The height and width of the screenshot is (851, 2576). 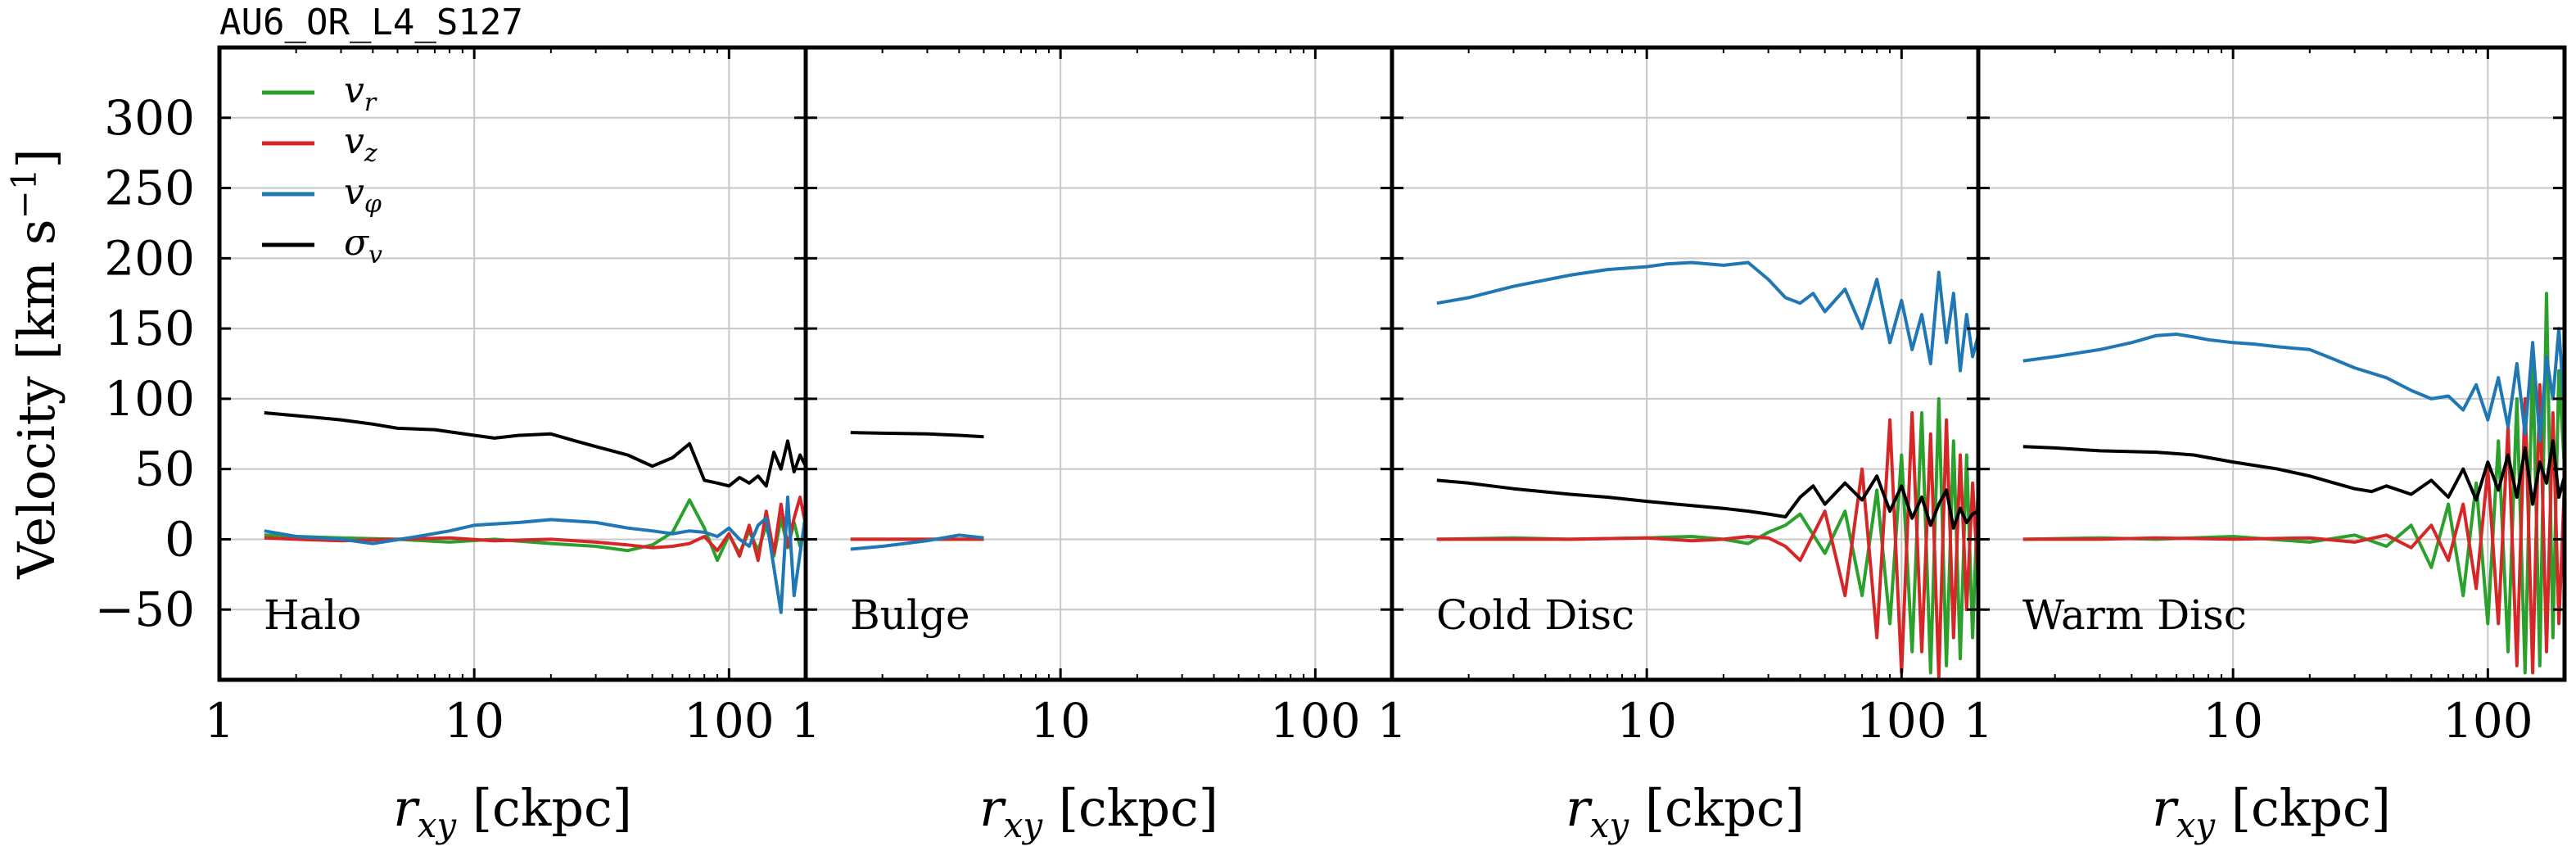 What do you see at coordinates (149, 118) in the screenshot?
I see `y-tick-label: 300` at bounding box center [149, 118].